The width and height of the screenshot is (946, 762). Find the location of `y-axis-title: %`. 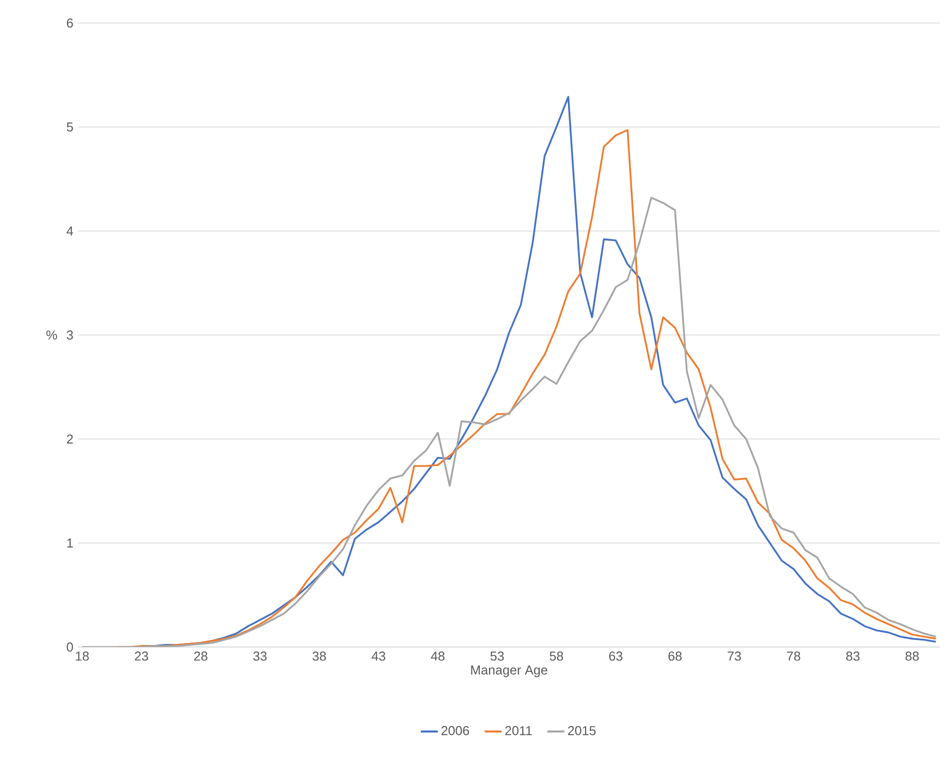

y-axis-title: % is located at coordinates (51, 335).